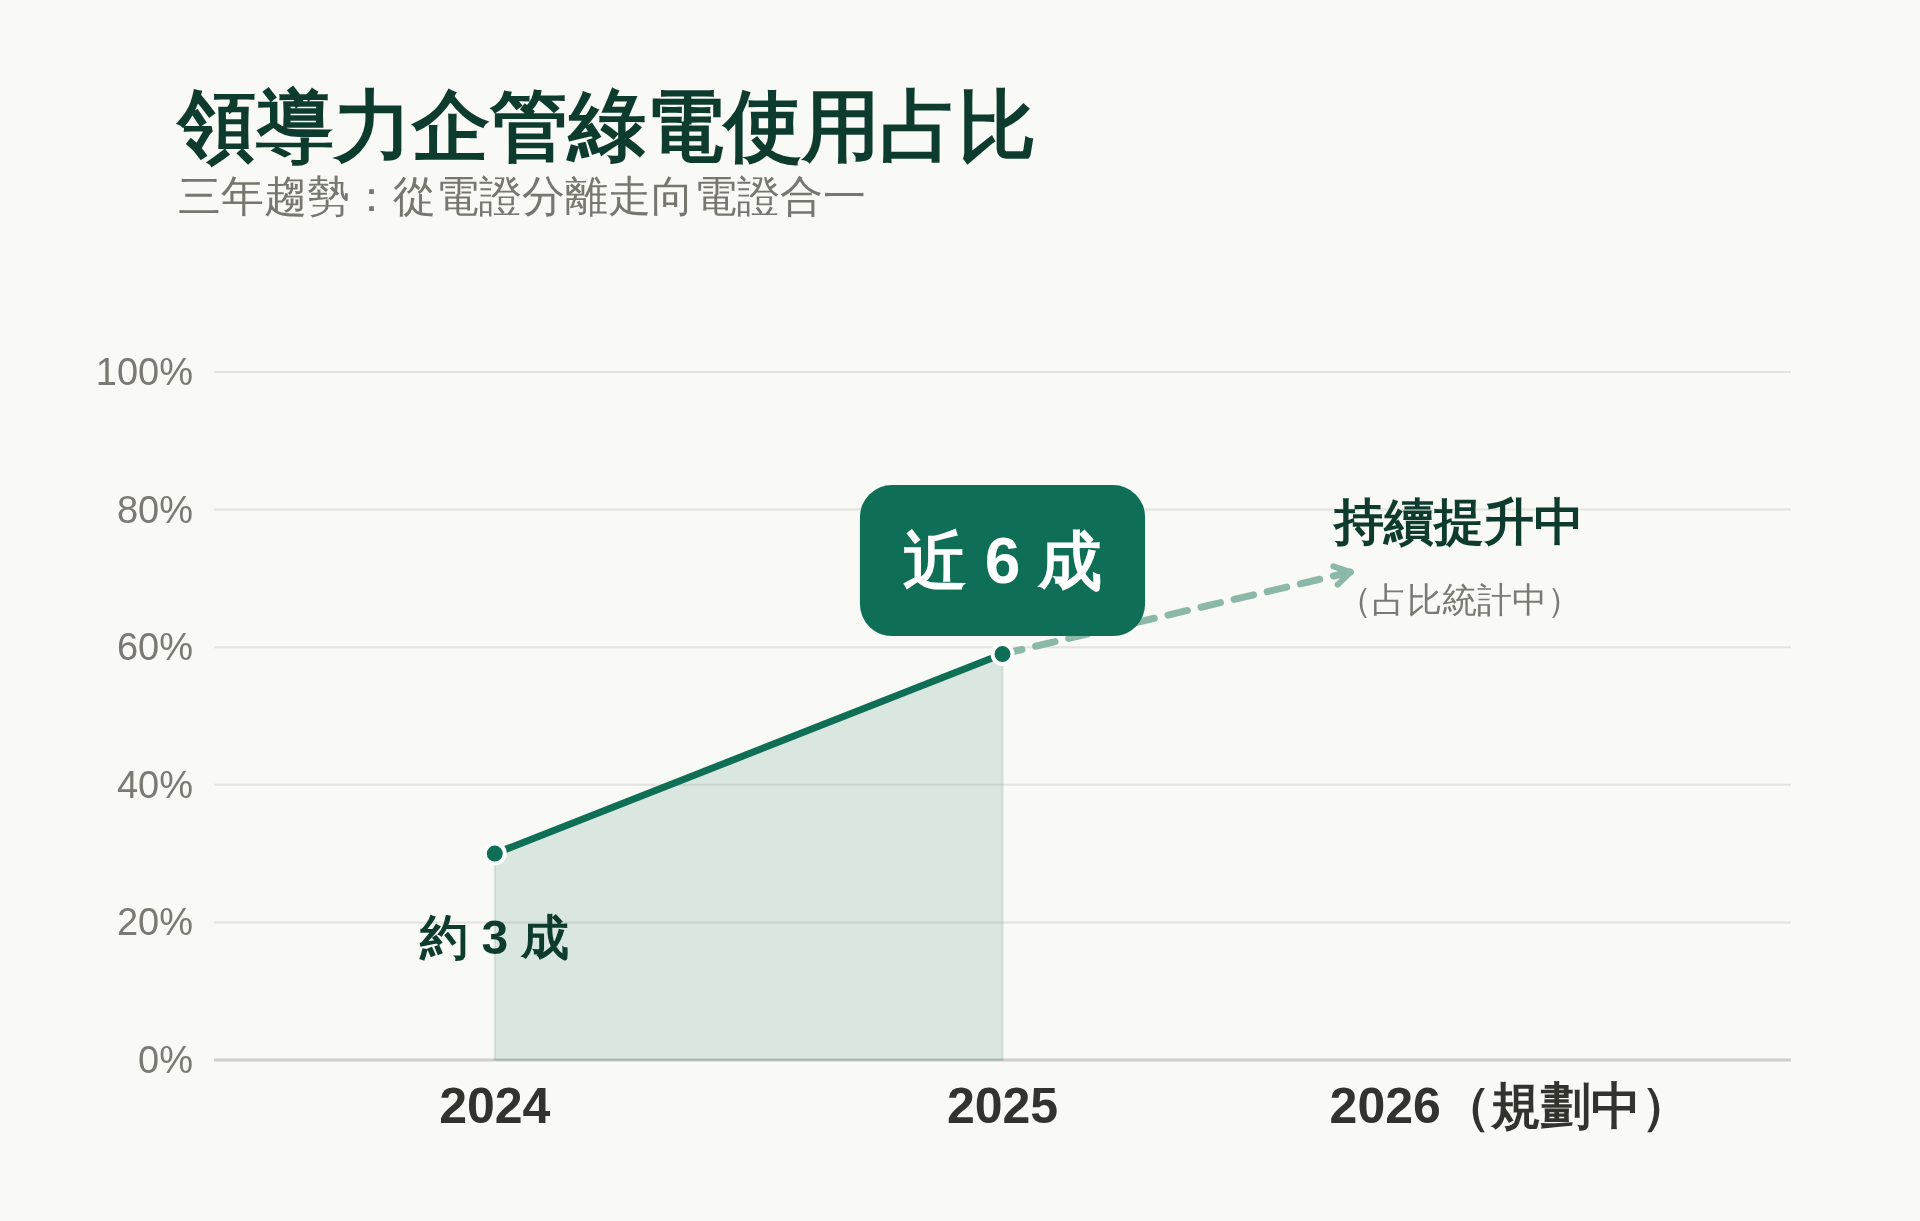 The width and height of the screenshot is (1920, 1221). Describe the element at coordinates (1459, 599) in the screenshot. I see `annotation: （占比統計中）` at that location.